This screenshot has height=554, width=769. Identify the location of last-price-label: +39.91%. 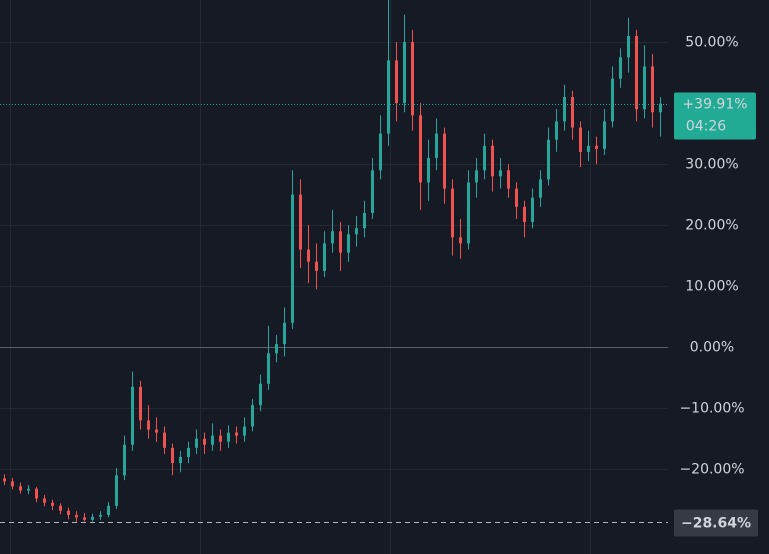
(714, 105).